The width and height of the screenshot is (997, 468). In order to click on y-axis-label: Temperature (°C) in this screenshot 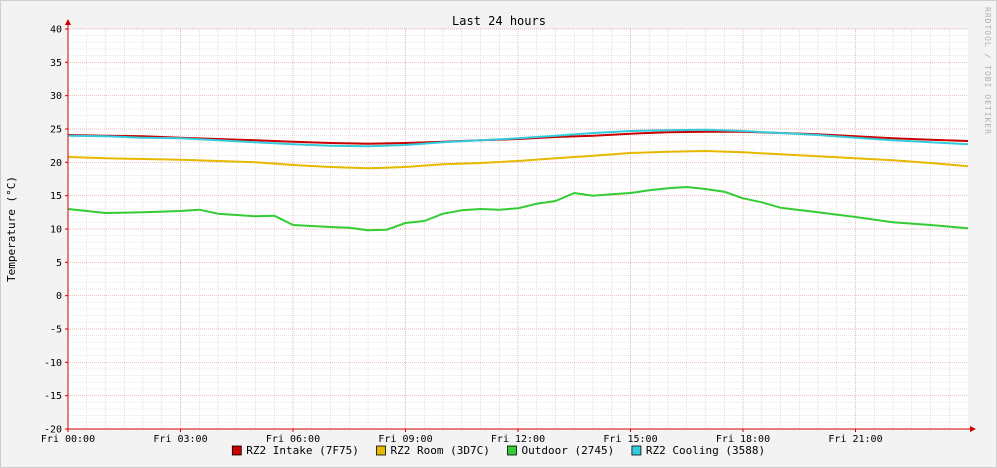, I will do `click(11, 229)`.